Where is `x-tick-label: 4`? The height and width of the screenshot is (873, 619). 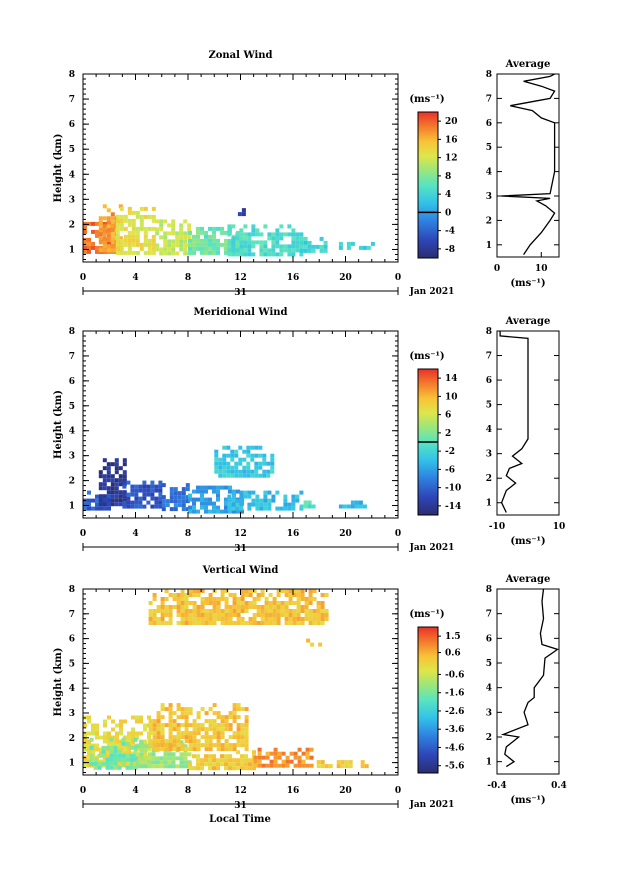 x-tick-label: 4 is located at coordinates (135, 791).